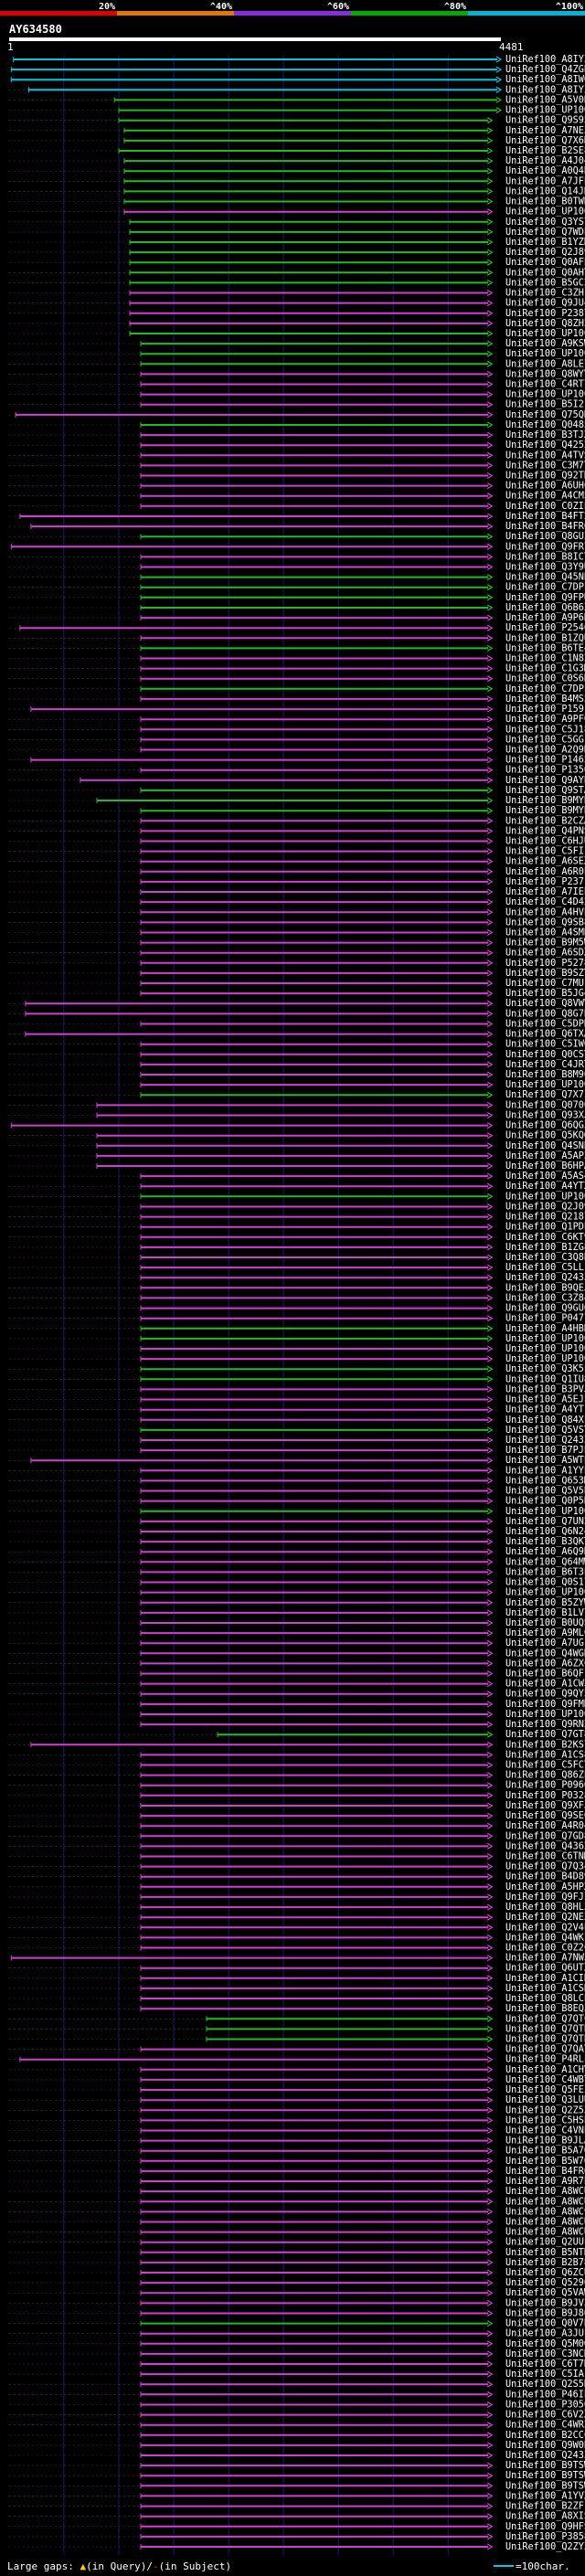 The image size is (585, 2576). Describe the element at coordinates (298, 547) in the screenshot. I see `hit-row: UniRef100_Q9FR73` at that location.